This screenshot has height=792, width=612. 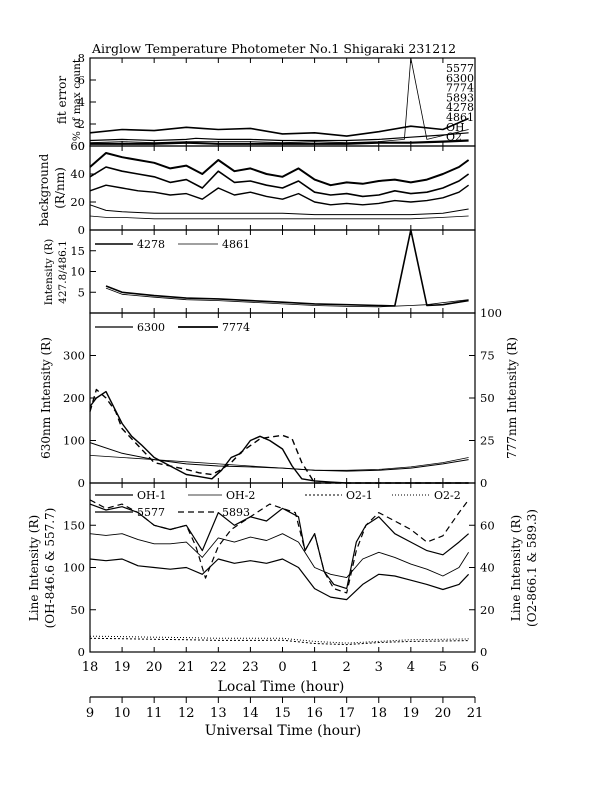 What do you see at coordinates (460, 107) in the screenshot?
I see `fit-error-series-label: 4278` at bounding box center [460, 107].